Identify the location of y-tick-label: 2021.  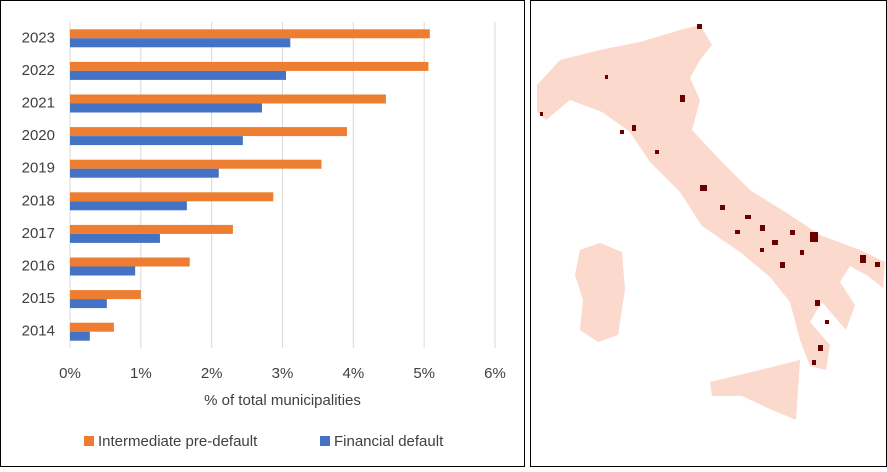
(38, 102).